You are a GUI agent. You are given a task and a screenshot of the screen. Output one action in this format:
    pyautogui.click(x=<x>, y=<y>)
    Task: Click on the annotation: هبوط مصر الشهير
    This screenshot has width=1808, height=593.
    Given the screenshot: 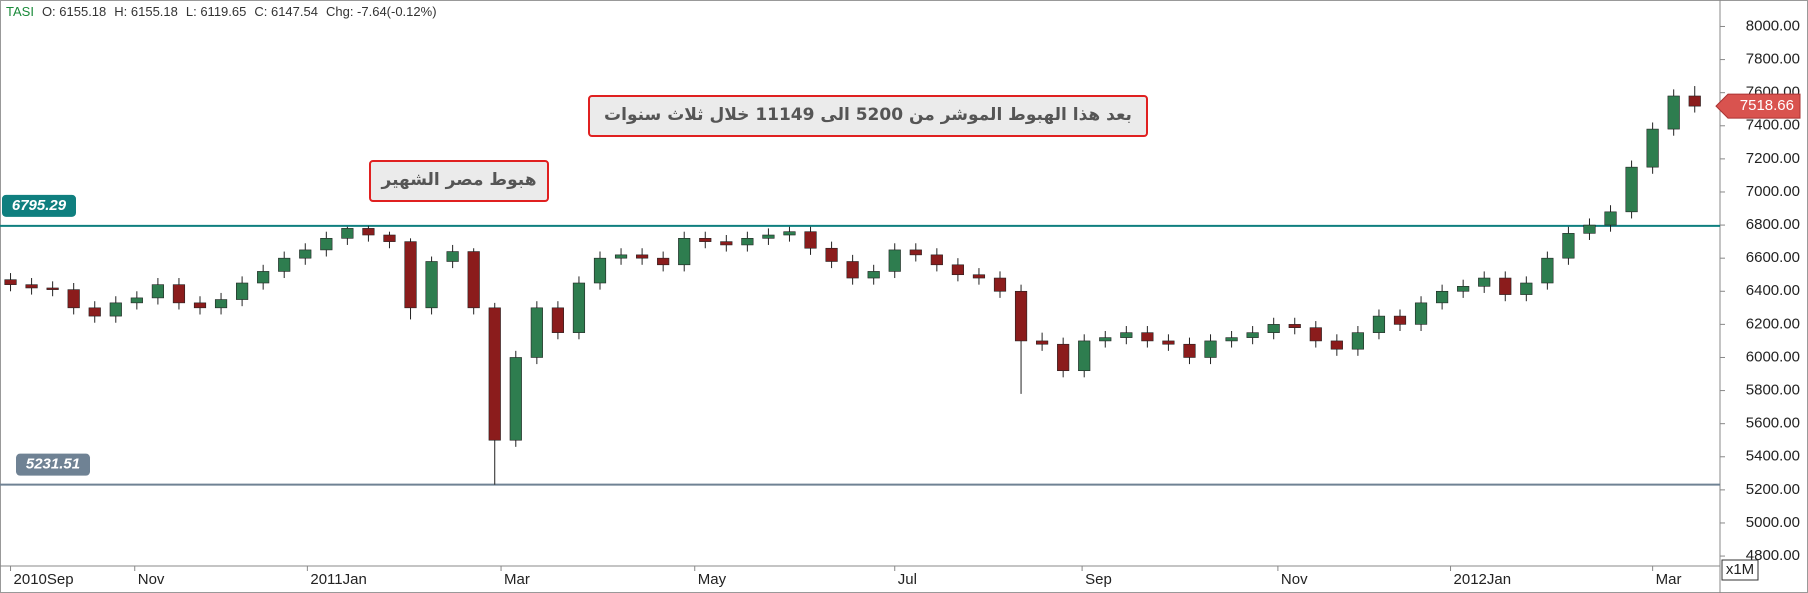 What is the action you would take?
    pyautogui.click(x=459, y=181)
    